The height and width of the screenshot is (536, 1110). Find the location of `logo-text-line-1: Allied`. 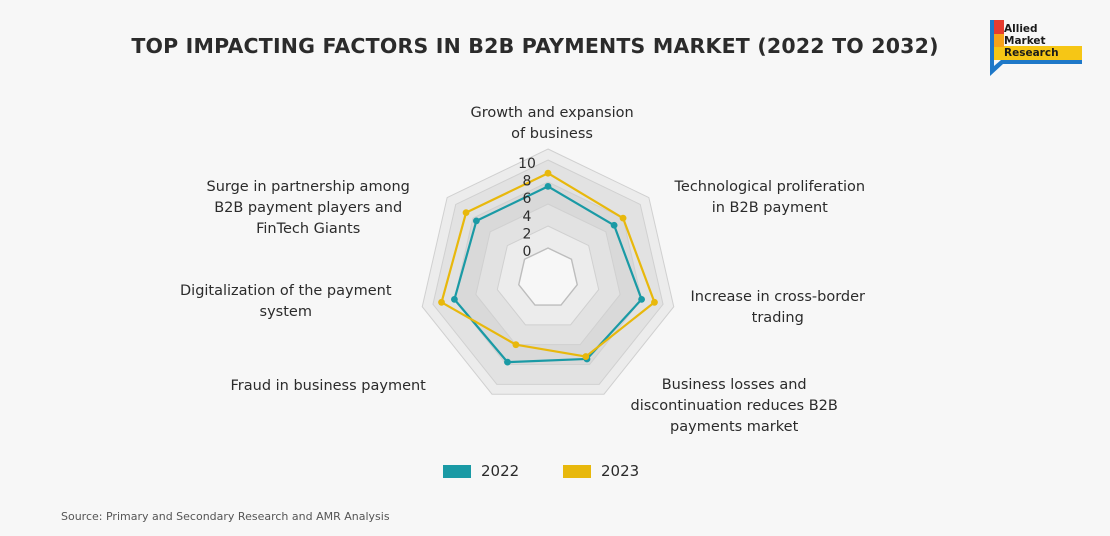

logo-text-line-1: Allied is located at coordinates (1021, 29).